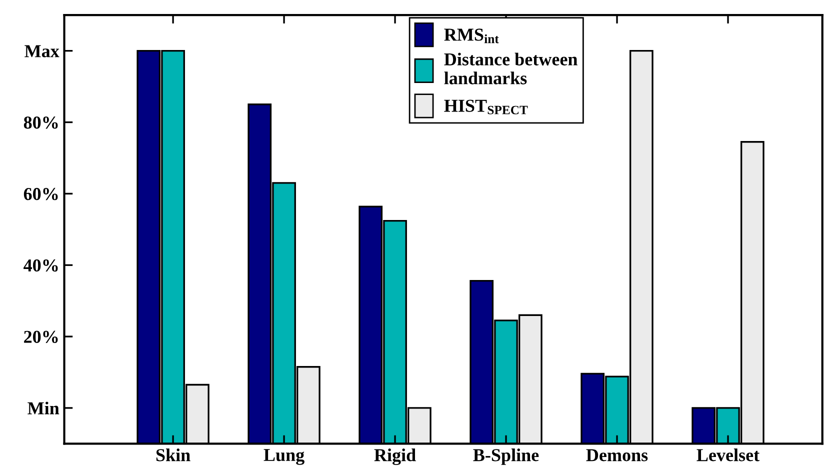 The width and height of the screenshot is (824, 472). What do you see at coordinates (41, 265) in the screenshot?
I see `y-tick-label: 40%` at bounding box center [41, 265].